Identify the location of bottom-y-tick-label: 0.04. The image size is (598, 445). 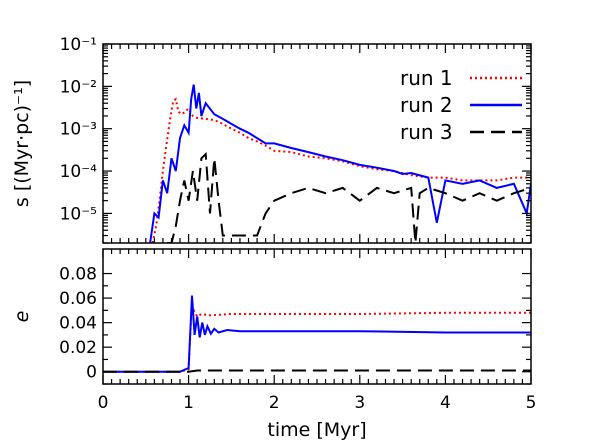
(78, 324).